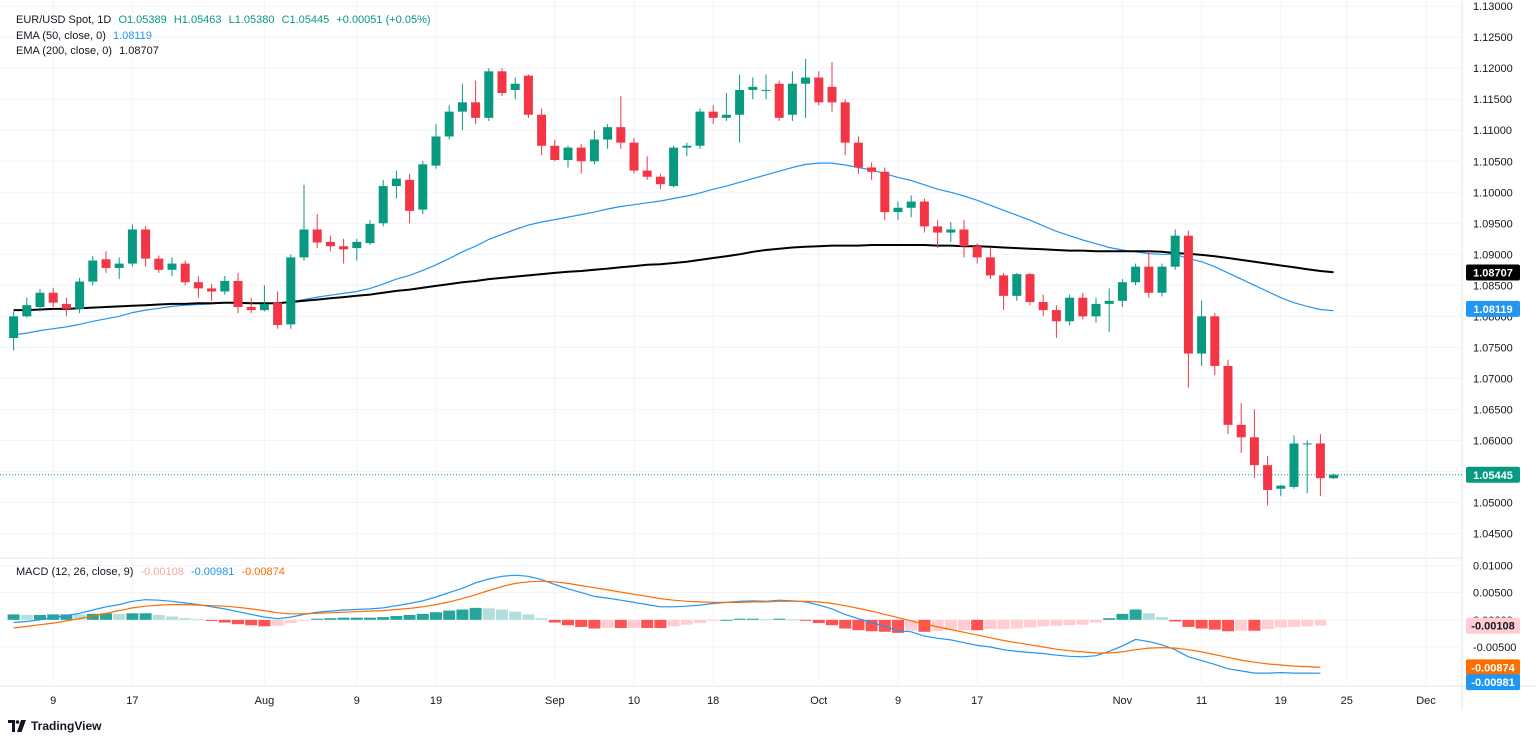  What do you see at coordinates (1492, 131) in the screenshot?
I see `price-tick-label: 1.11000` at bounding box center [1492, 131].